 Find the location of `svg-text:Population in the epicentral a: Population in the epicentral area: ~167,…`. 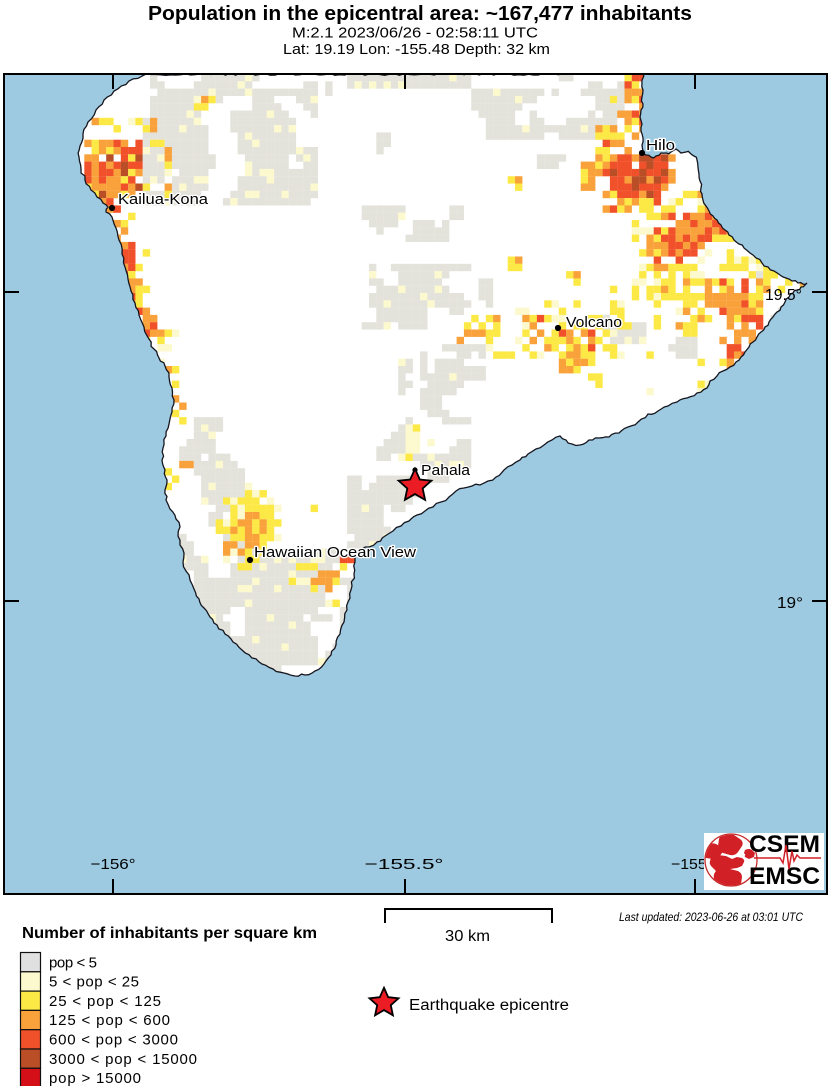

svg-text:Population in the epicentral a: Population in the epicentral area: ~167,… is located at coordinates (420, 14).